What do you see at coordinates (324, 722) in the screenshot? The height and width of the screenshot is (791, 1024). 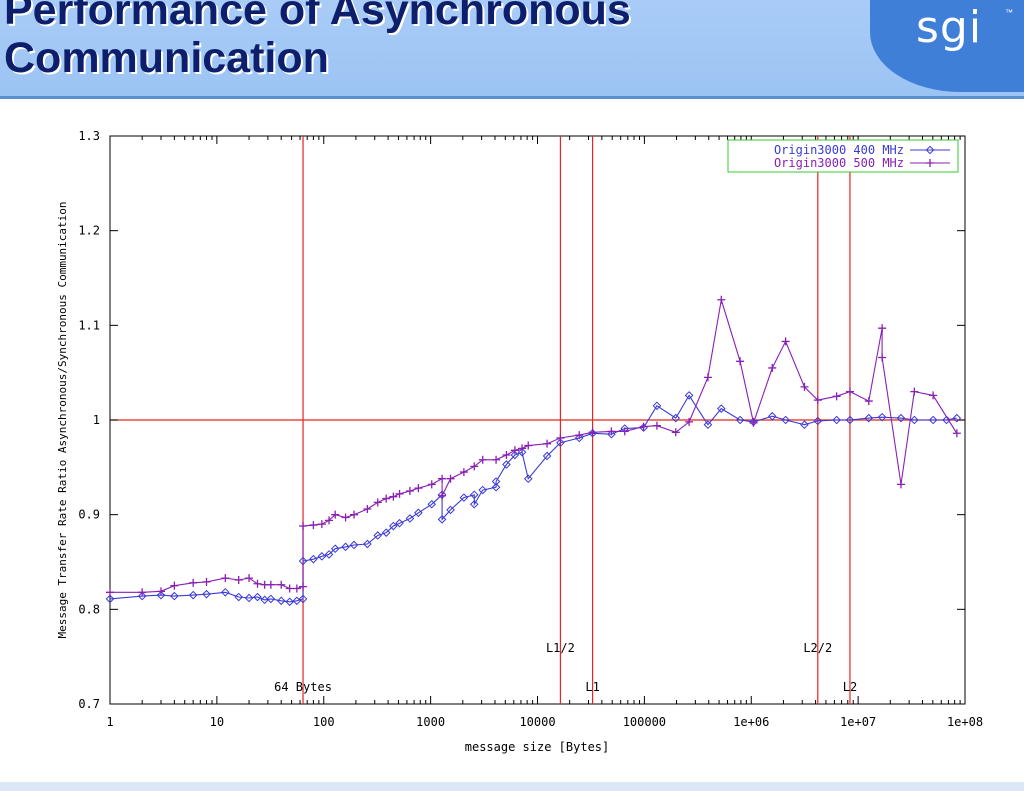 I see `x-tick-label: 100` at bounding box center [324, 722].